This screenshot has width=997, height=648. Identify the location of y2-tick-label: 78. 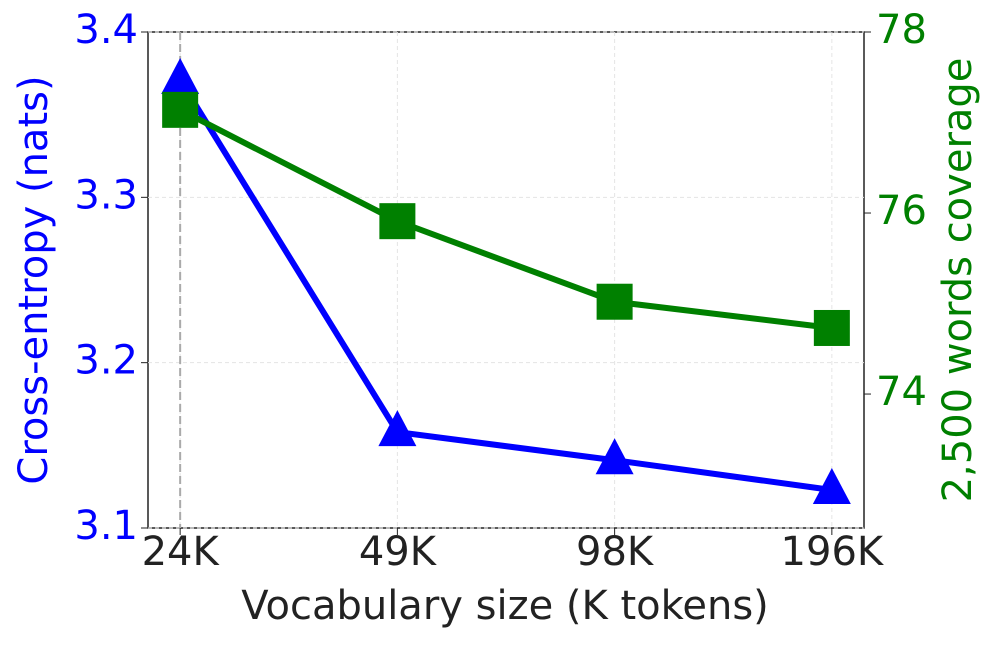
(901, 30).